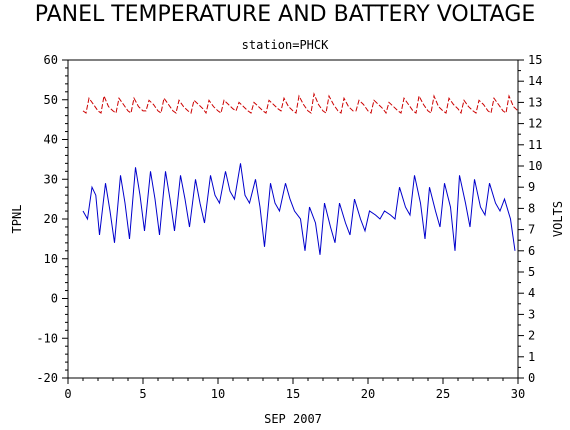  What do you see at coordinates (51, 100) in the screenshot?
I see `y-left-tick-label: 50` at bounding box center [51, 100].